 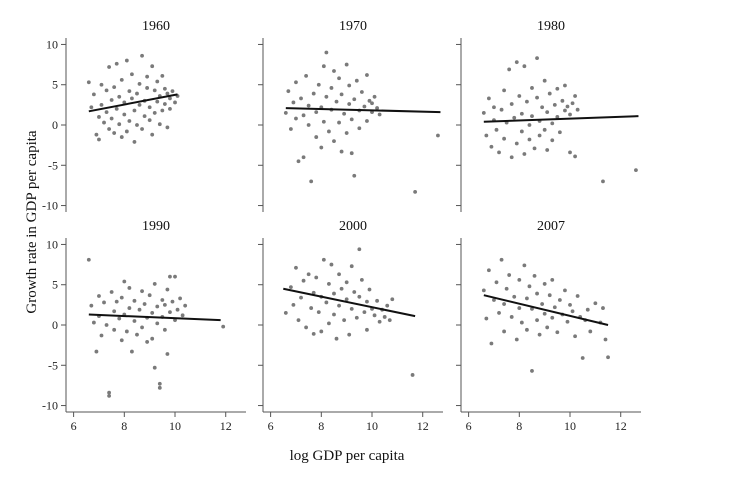 I want to click on panel-1980: 1980, so click(x=547, y=115).